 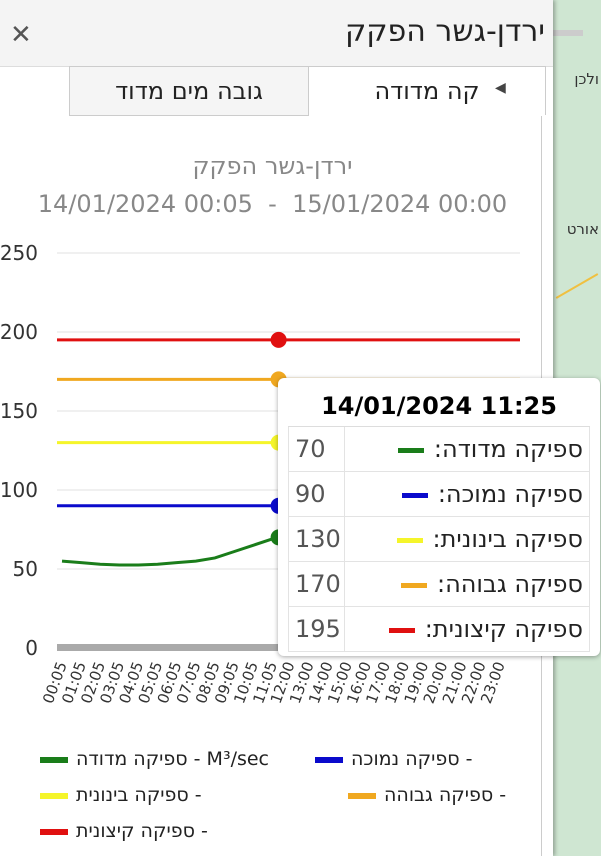 I want to click on tab-scroll-left-icon: ◀, so click(x=500, y=88).